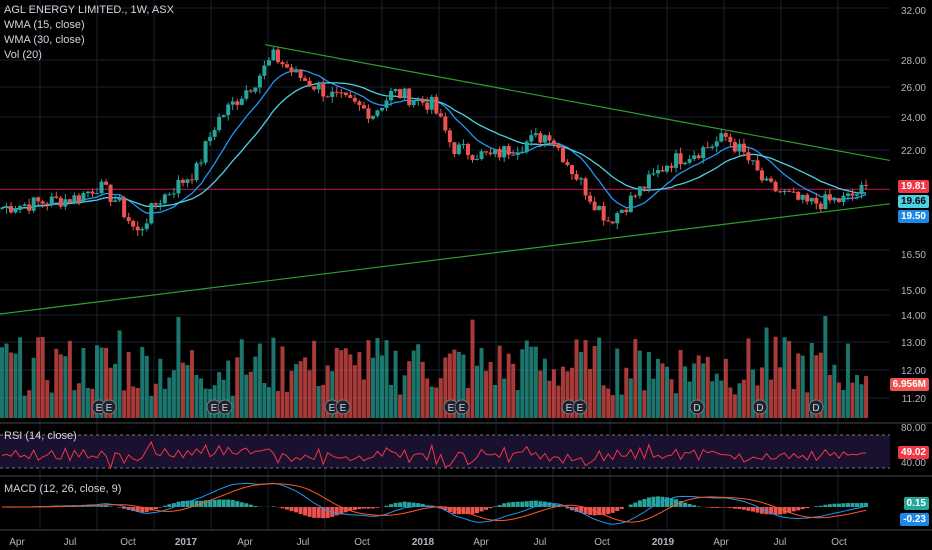 The image size is (932, 550). What do you see at coordinates (434, 503) in the screenshot?
I see `macd-line` at bounding box center [434, 503].